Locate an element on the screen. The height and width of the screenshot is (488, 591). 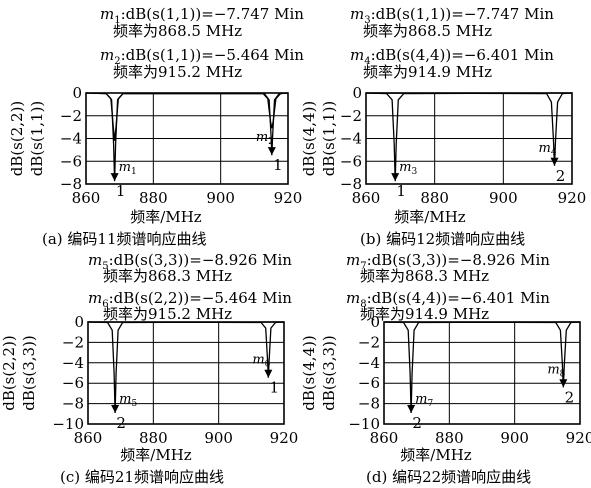
marker-readout-m4: m4:dB(s(4,4))=−6.401 Min is located at coordinates (452, 57).